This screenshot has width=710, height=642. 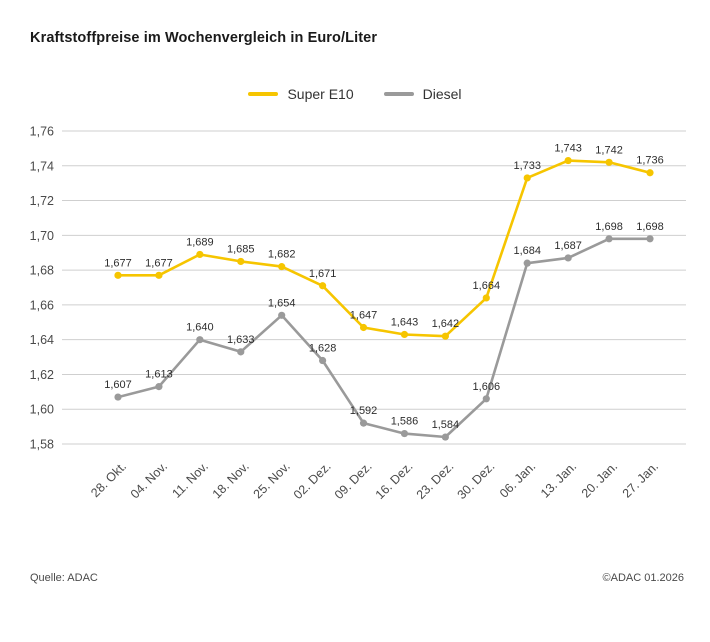 What do you see at coordinates (190, 480) in the screenshot?
I see `svg-text: 11. Nov.` at bounding box center [190, 480].